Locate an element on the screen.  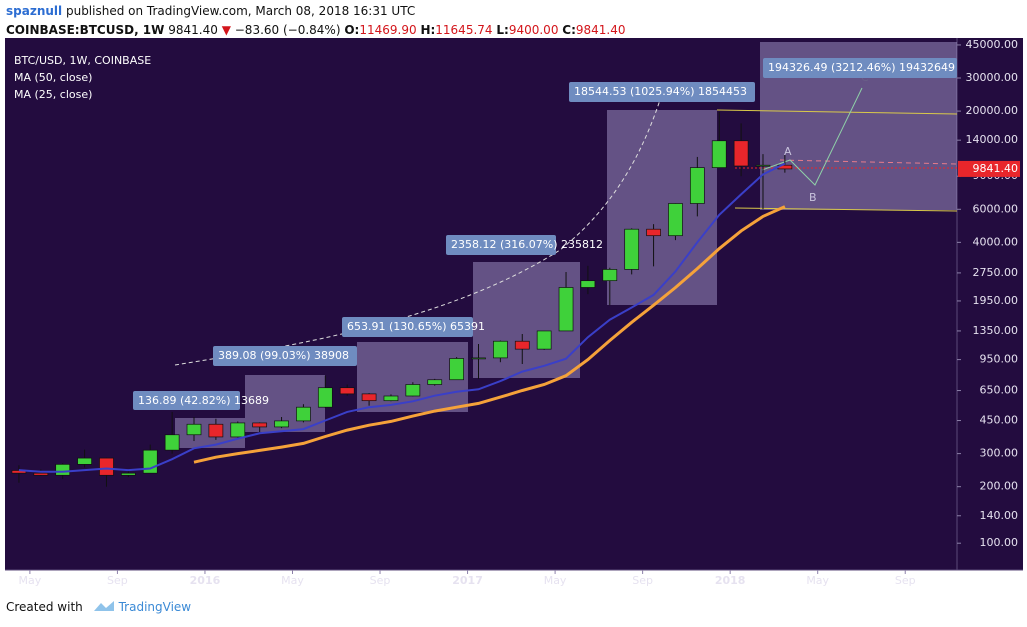
channel-line is located at coordinates (837, 112).